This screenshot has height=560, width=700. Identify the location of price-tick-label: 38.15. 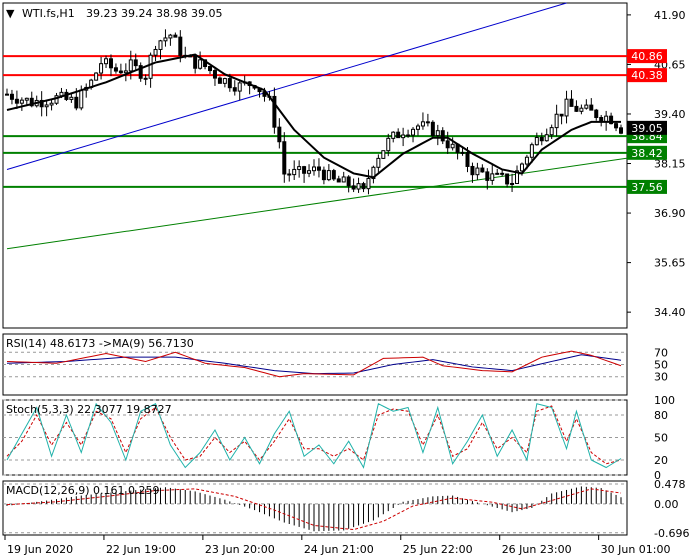
(670, 164).